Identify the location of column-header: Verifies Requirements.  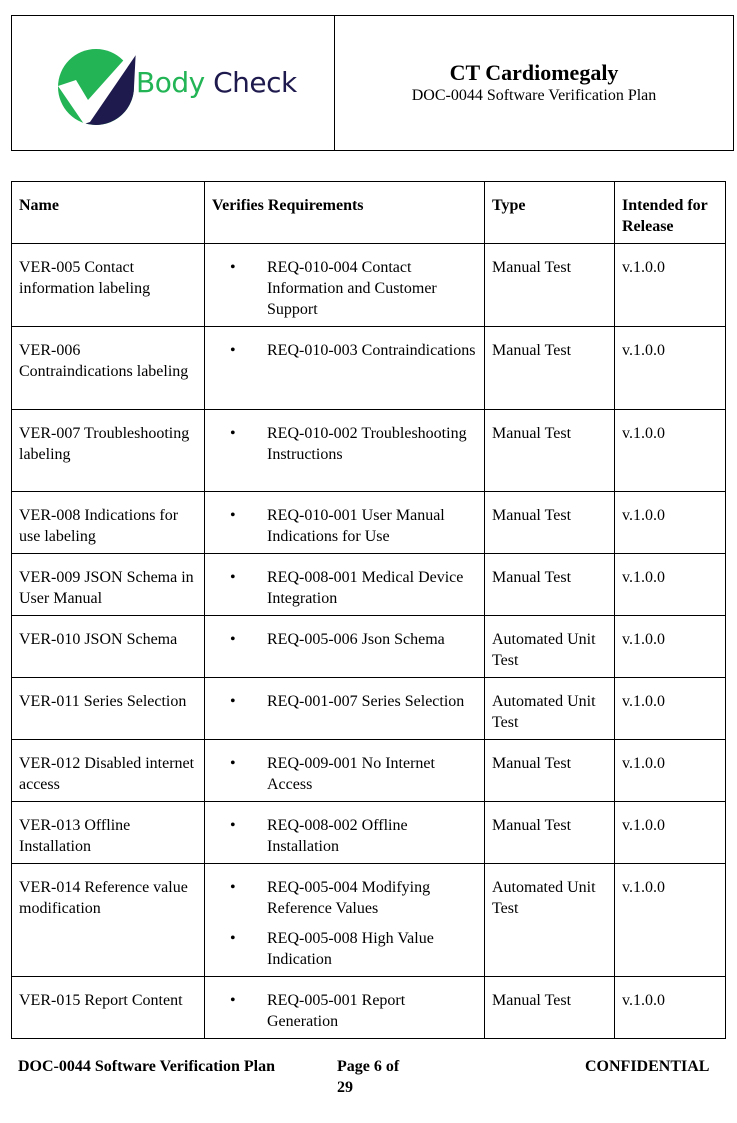
(344, 212).